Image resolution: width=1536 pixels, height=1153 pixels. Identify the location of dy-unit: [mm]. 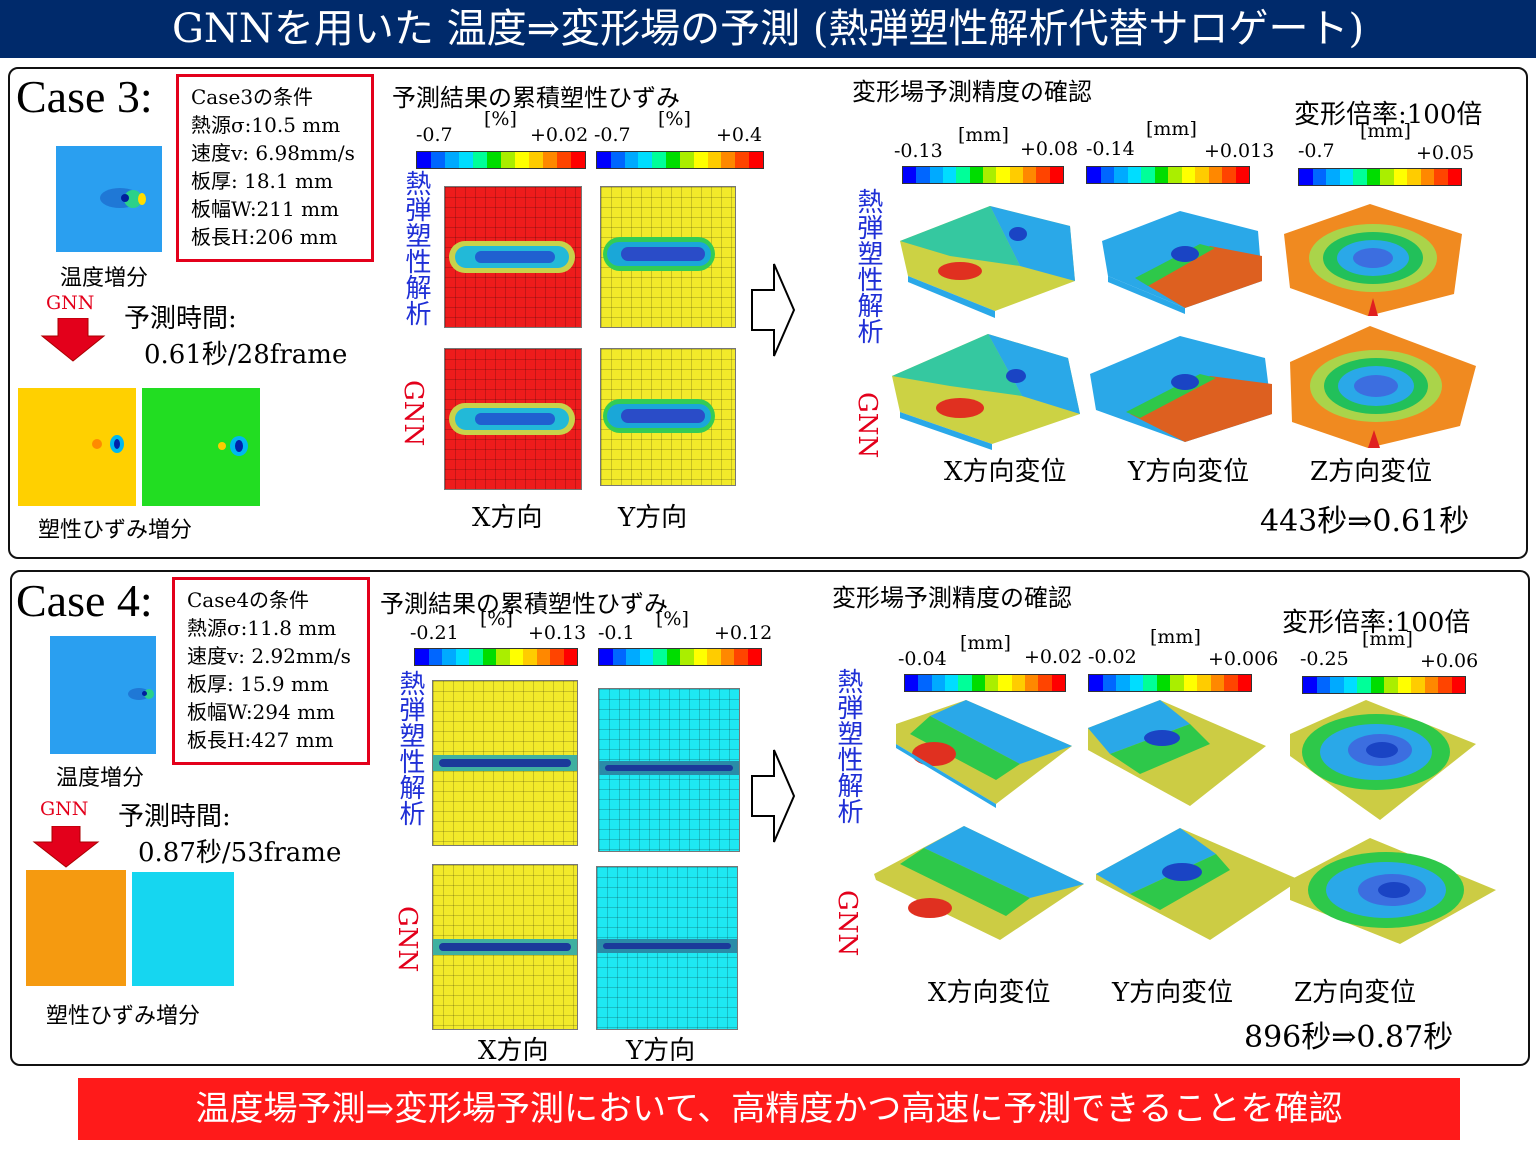
(1171, 129).